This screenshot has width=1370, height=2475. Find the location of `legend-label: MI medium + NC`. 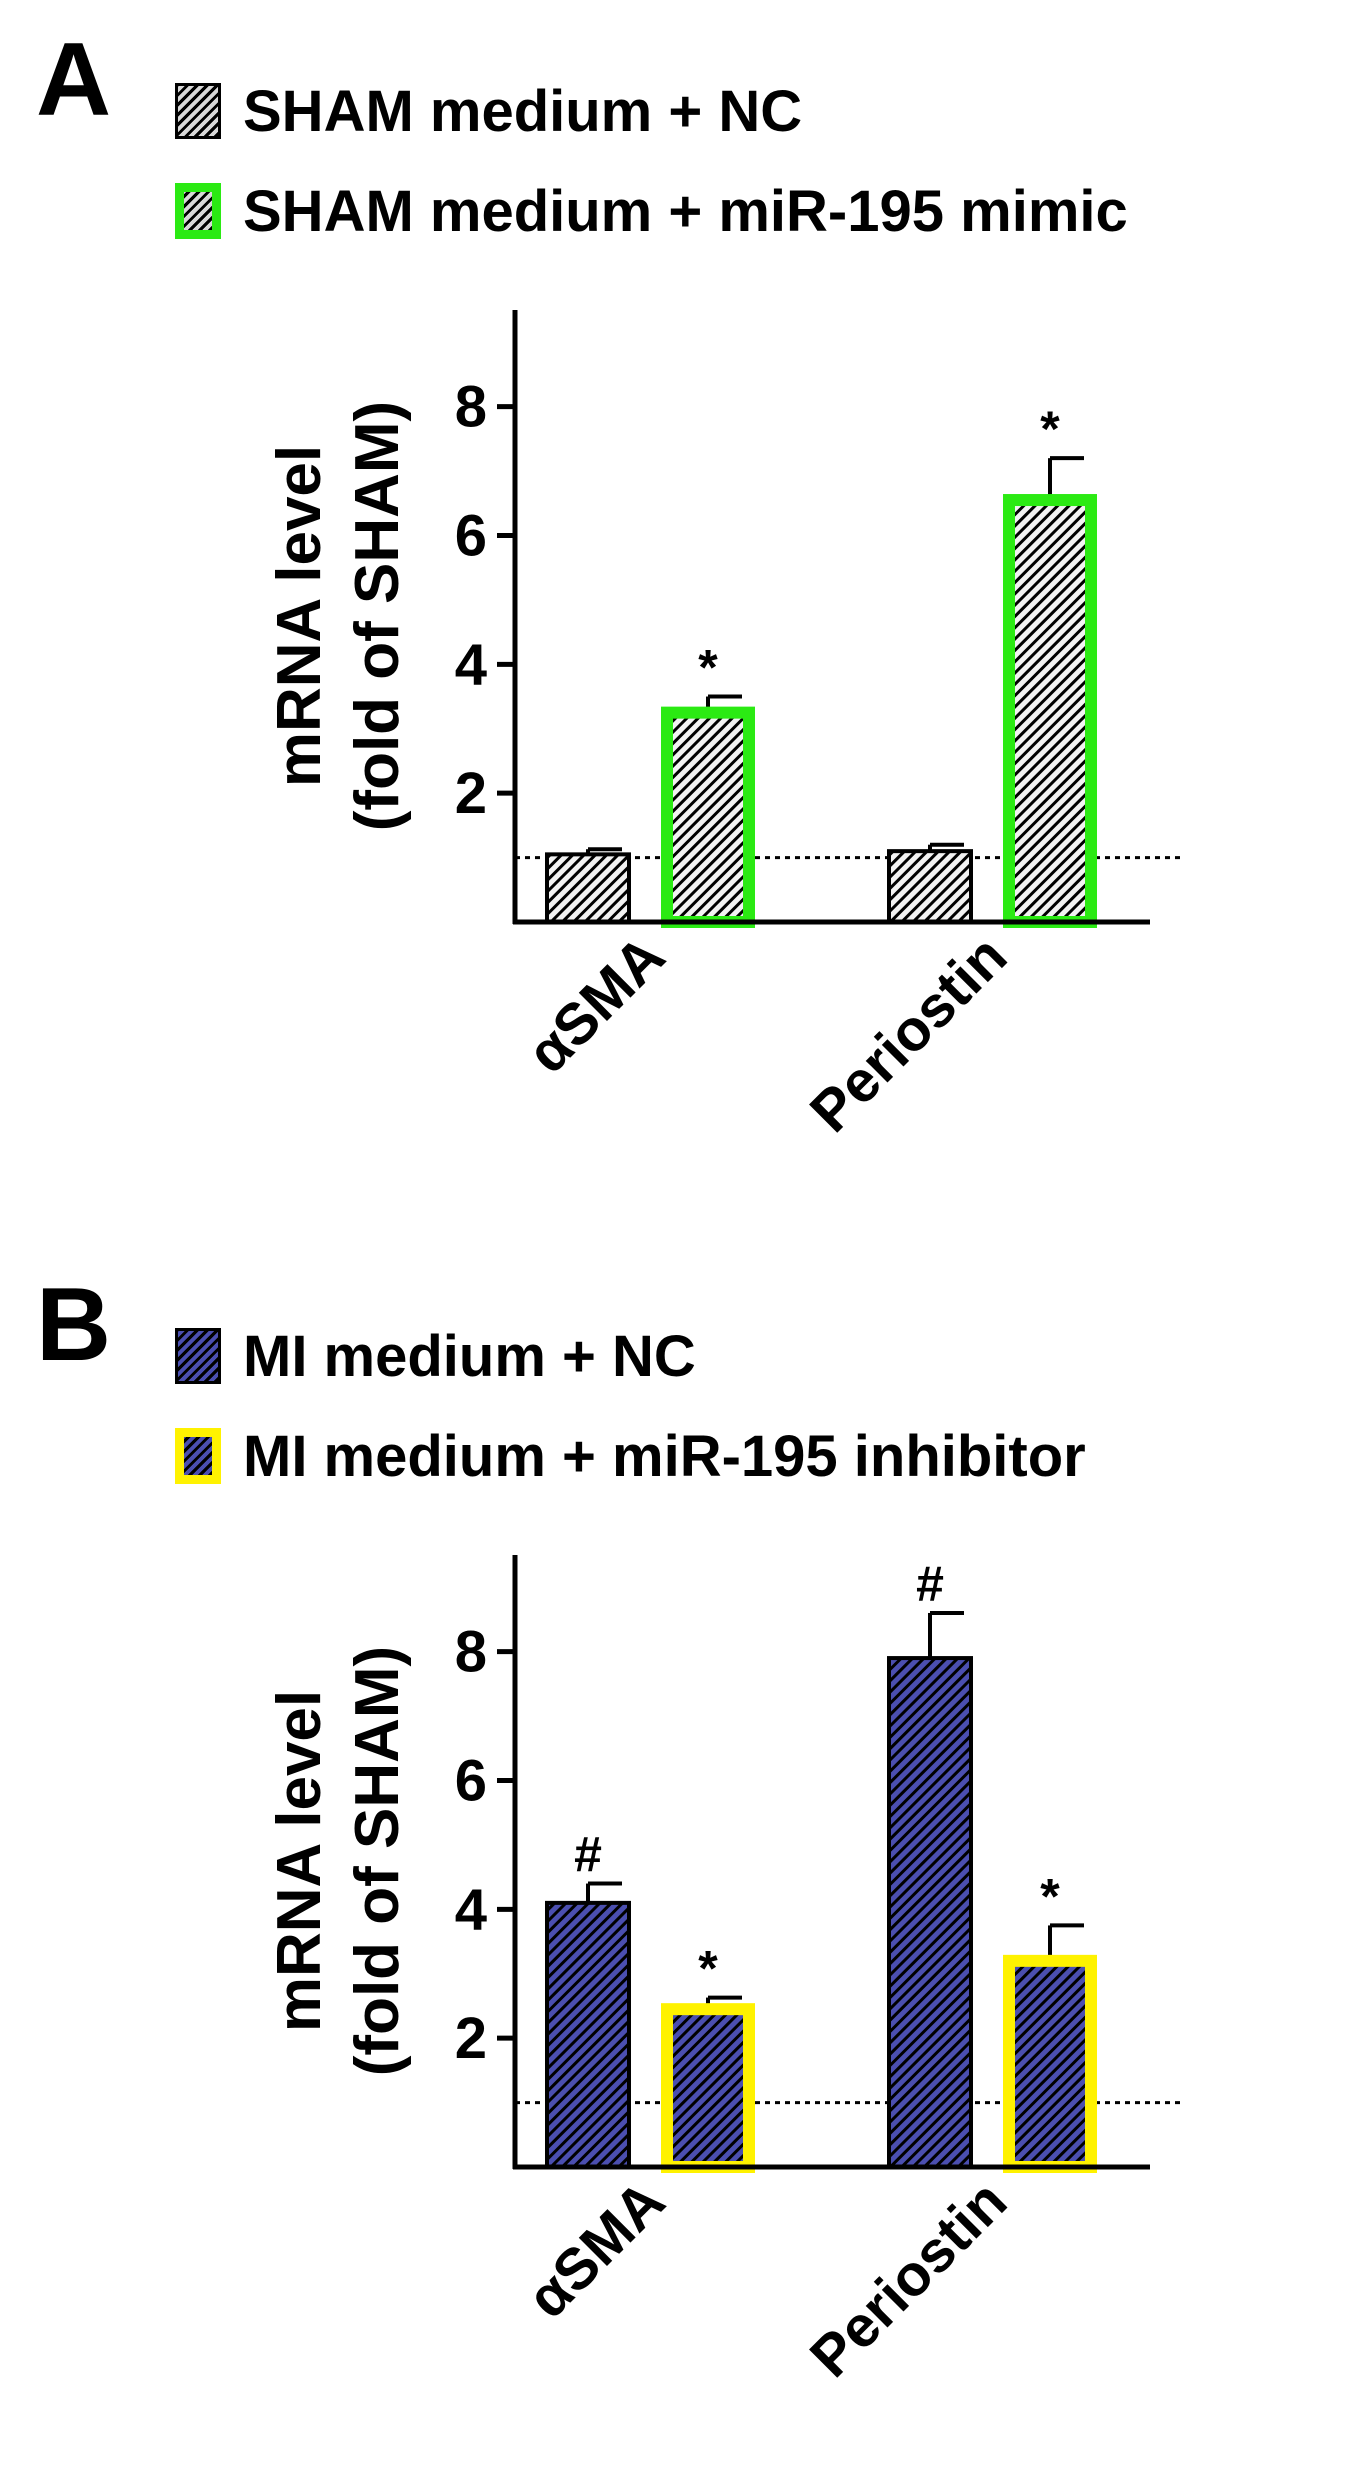

legend-label: MI medium + NC is located at coordinates (469, 1356).